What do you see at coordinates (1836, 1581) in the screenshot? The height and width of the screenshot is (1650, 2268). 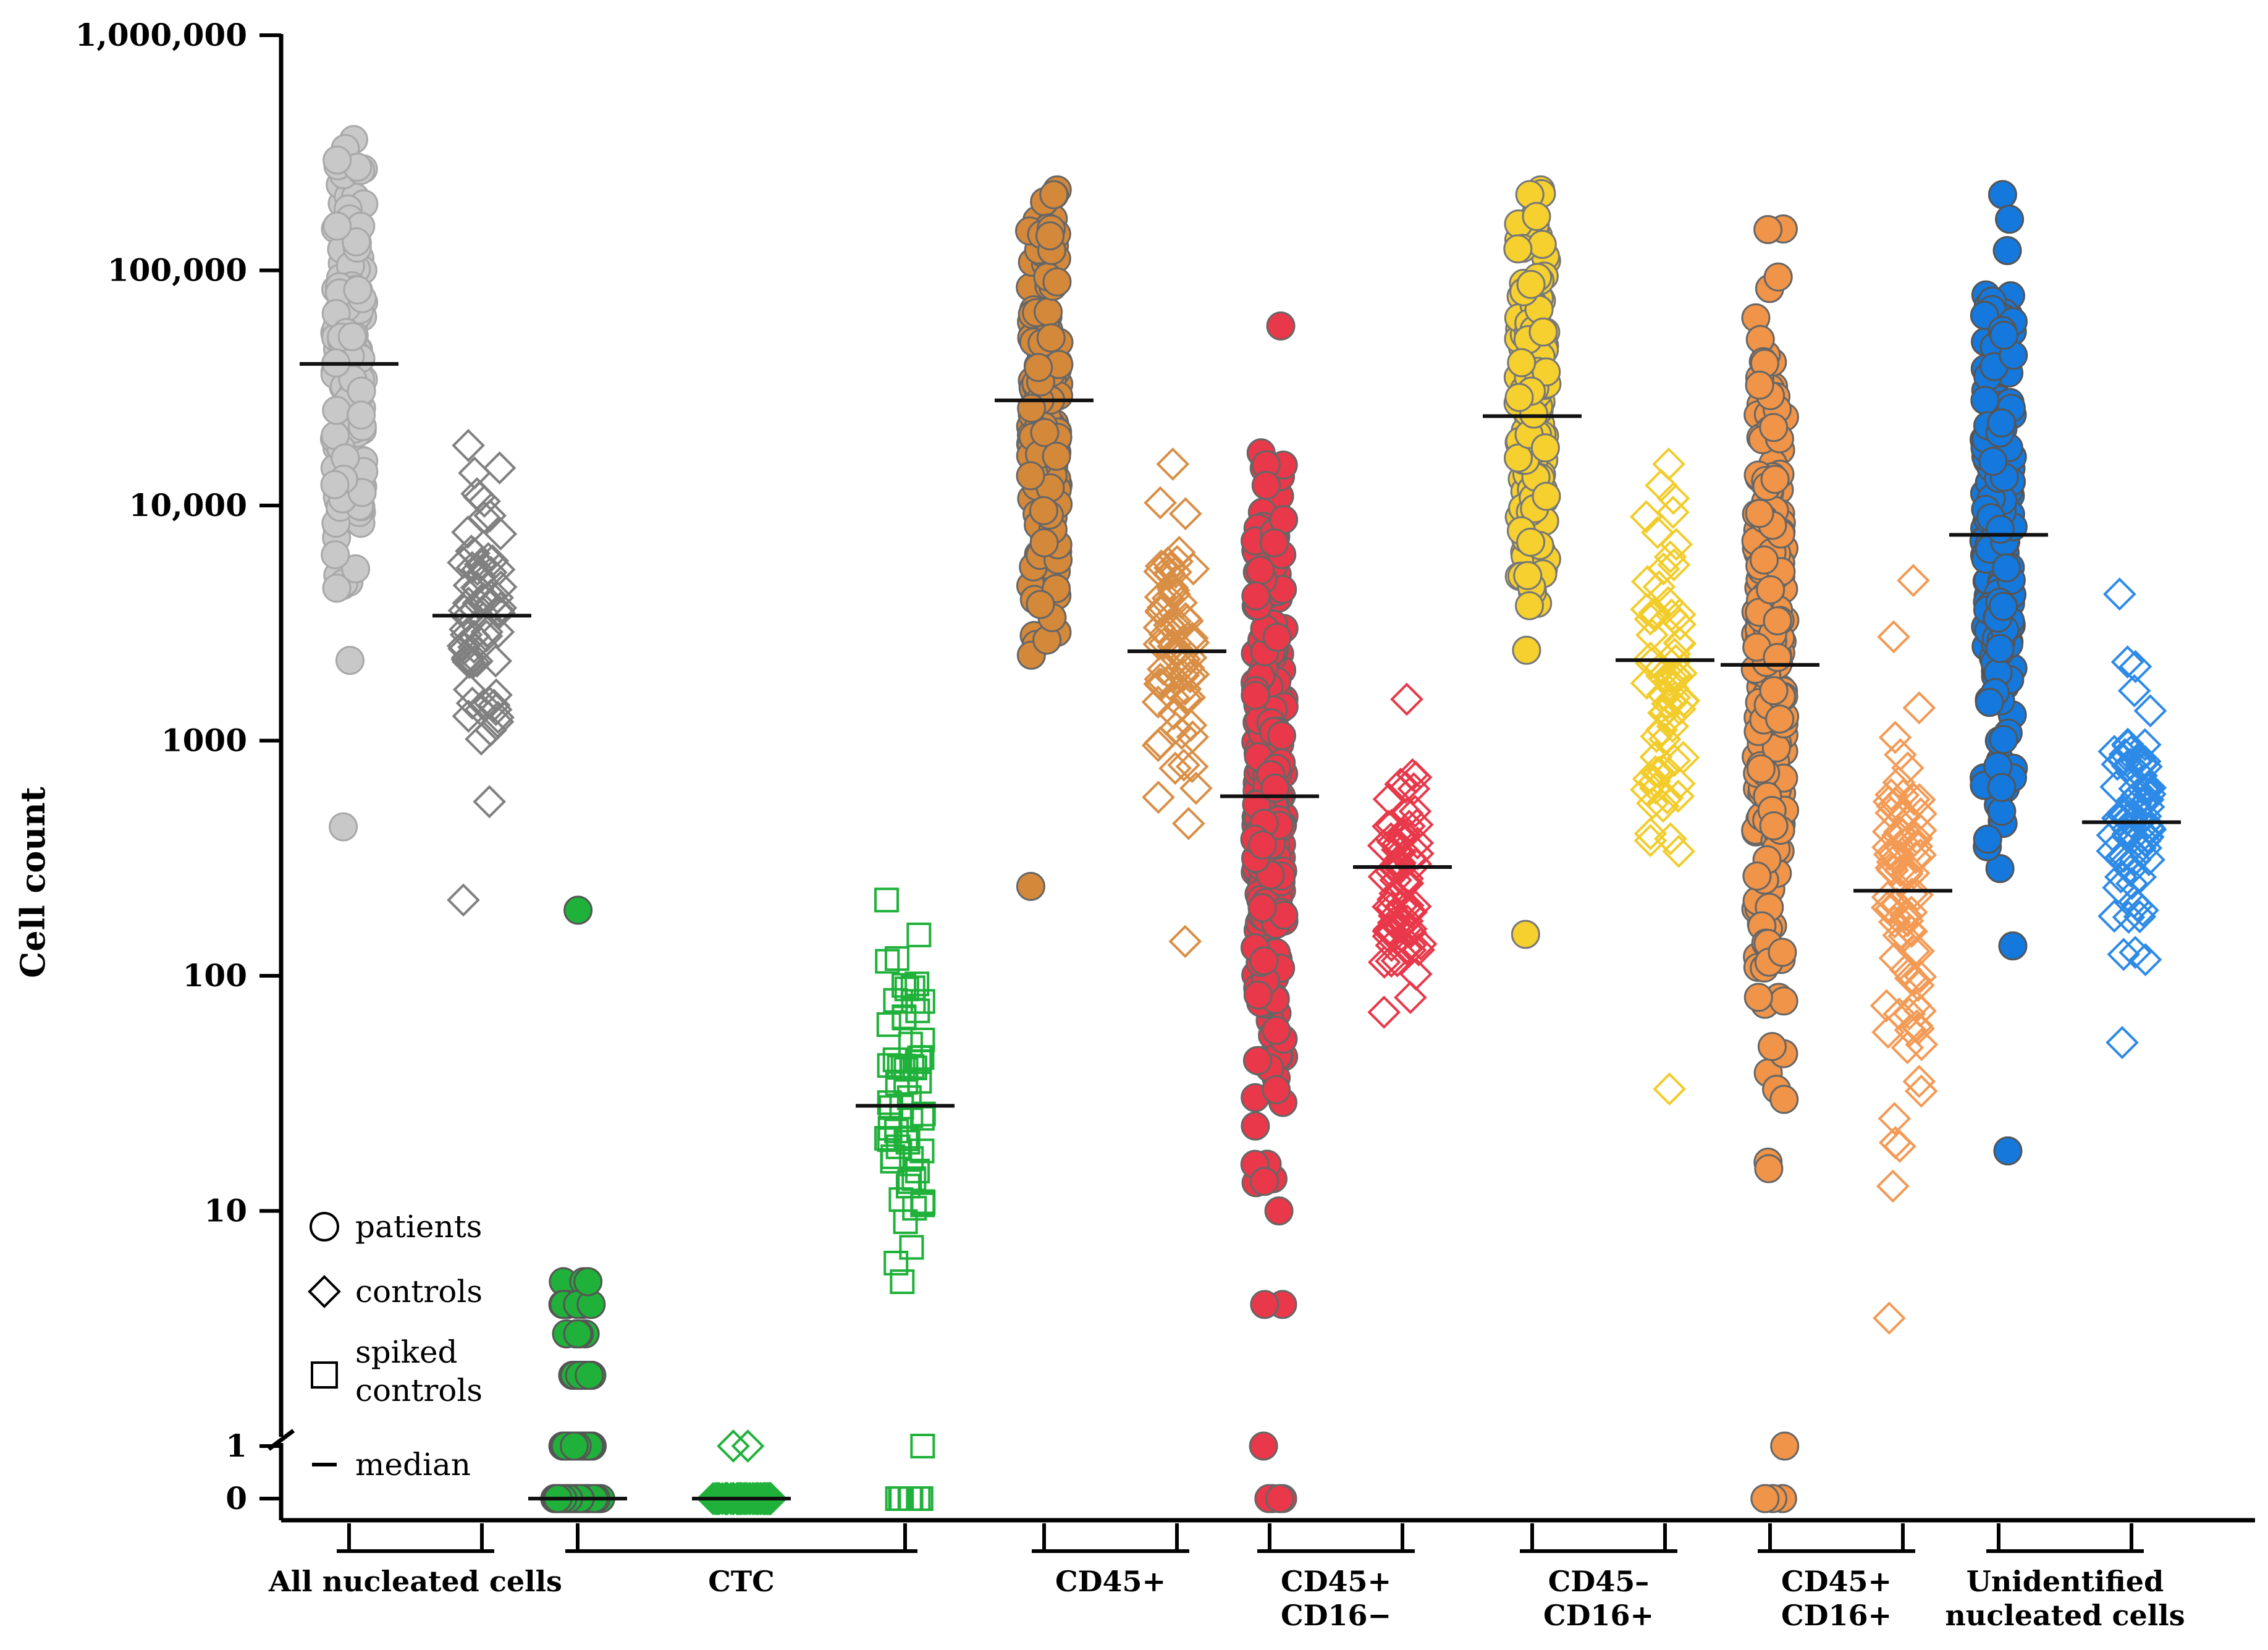 I see `group-label: CD45+` at bounding box center [1836, 1581].